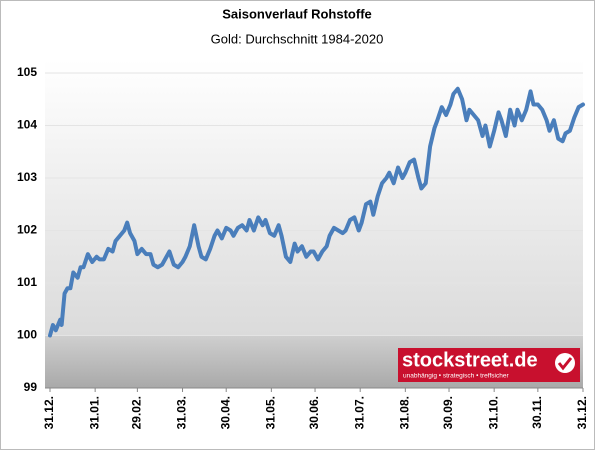 This screenshot has width=595, height=450. What do you see at coordinates (359, 412) in the screenshot?
I see `x-tick-label: 31.07.` at bounding box center [359, 412].